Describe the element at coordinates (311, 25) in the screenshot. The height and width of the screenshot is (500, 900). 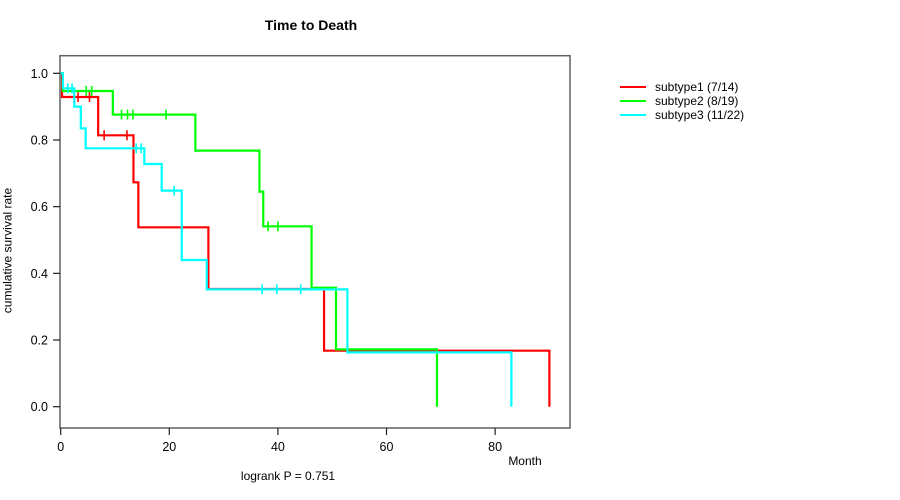
I see `chart-title: Time to Death` at that location.